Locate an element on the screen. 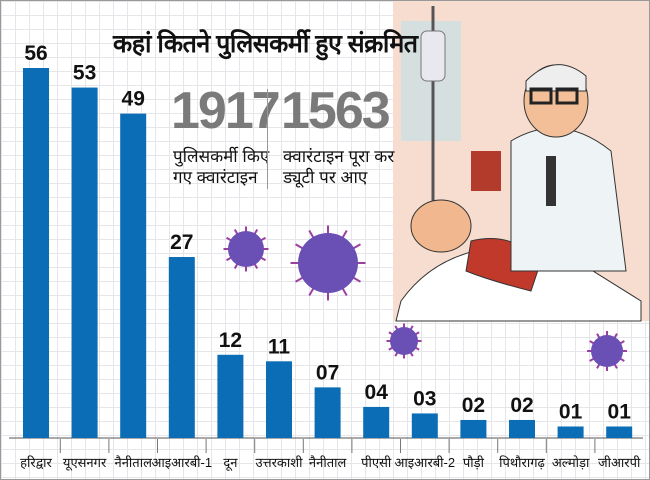  data-label: 27 is located at coordinates (181, 242).